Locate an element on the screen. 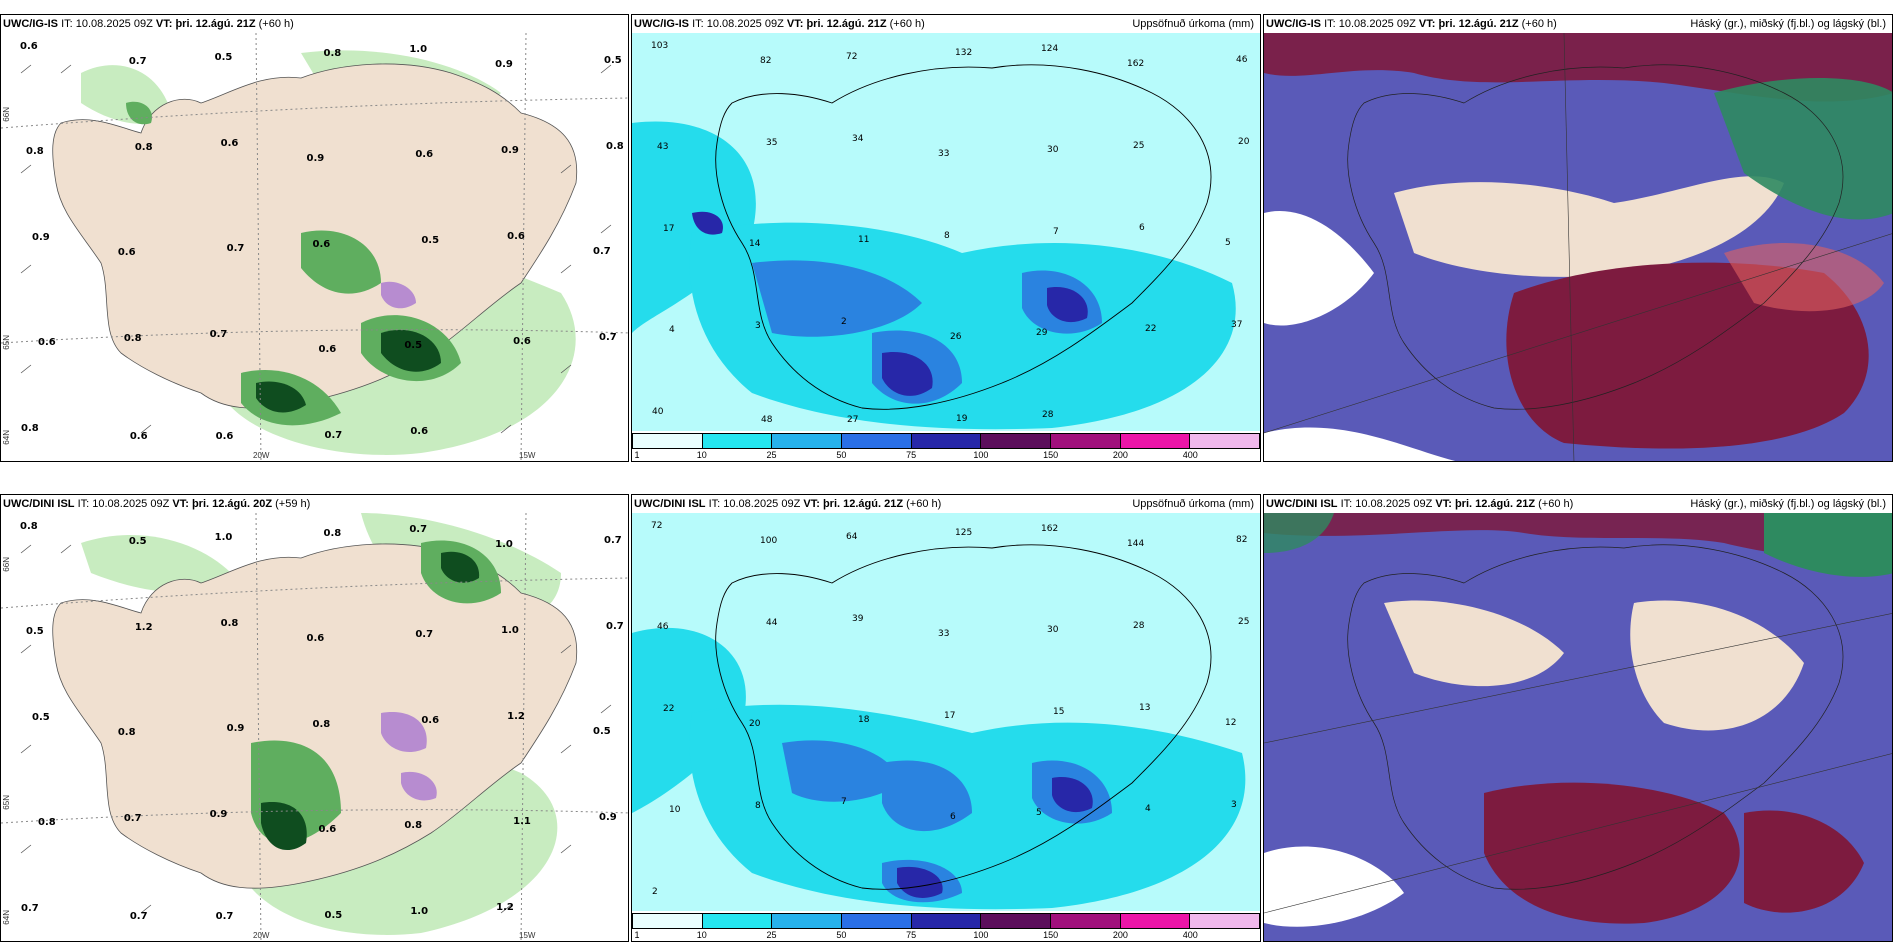 The image size is (1900, 950). lat-label-66n: 66N is located at coordinates (6, 564).